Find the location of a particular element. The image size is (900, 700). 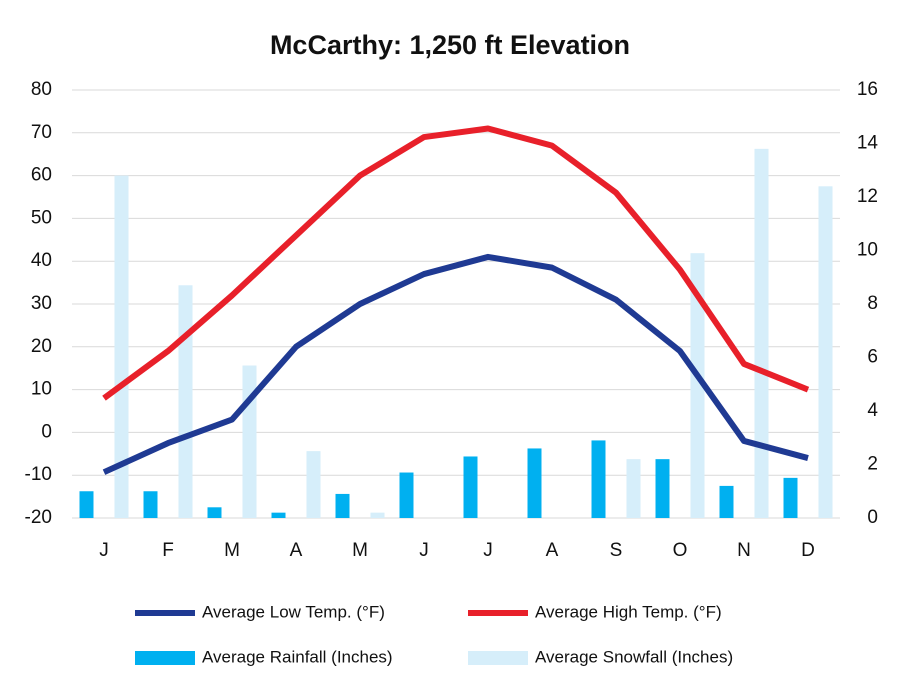

y2-tick-label: 10 is located at coordinates (867, 250).